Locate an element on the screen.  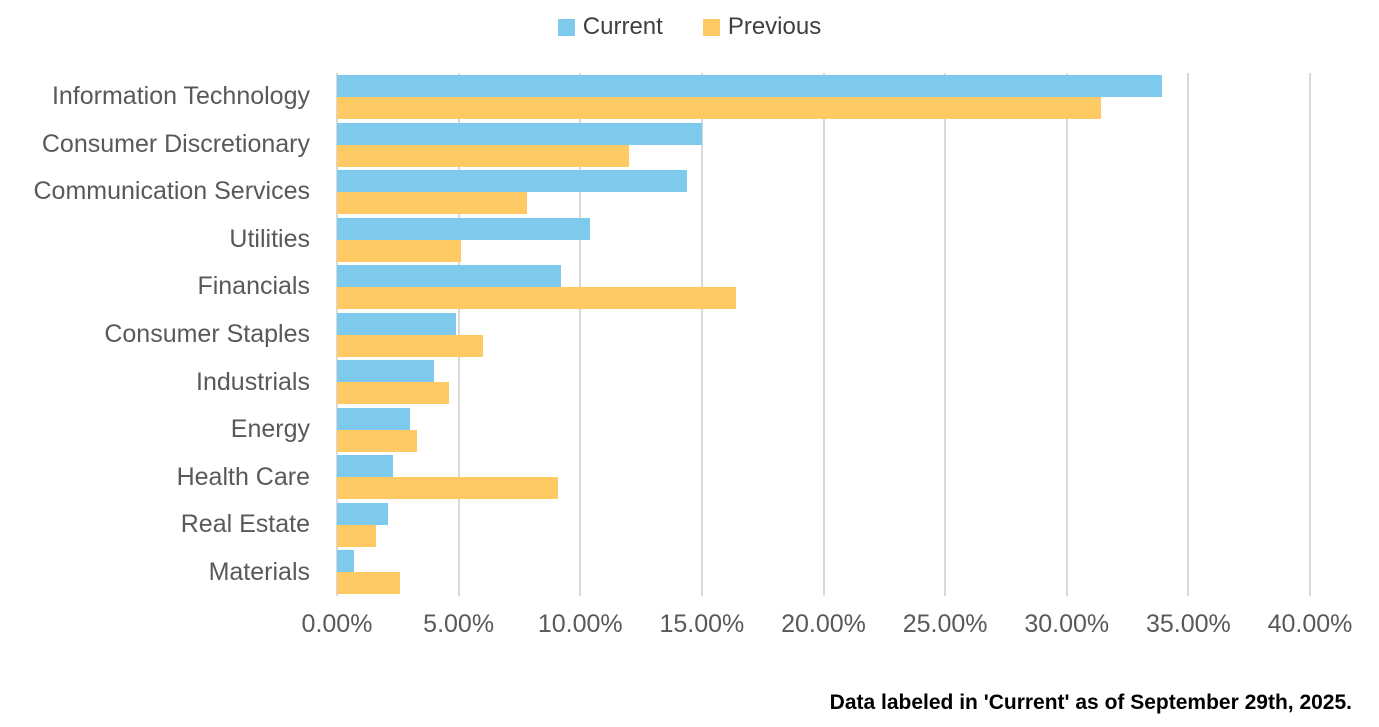
bar-previous-utilities is located at coordinates (399, 250).